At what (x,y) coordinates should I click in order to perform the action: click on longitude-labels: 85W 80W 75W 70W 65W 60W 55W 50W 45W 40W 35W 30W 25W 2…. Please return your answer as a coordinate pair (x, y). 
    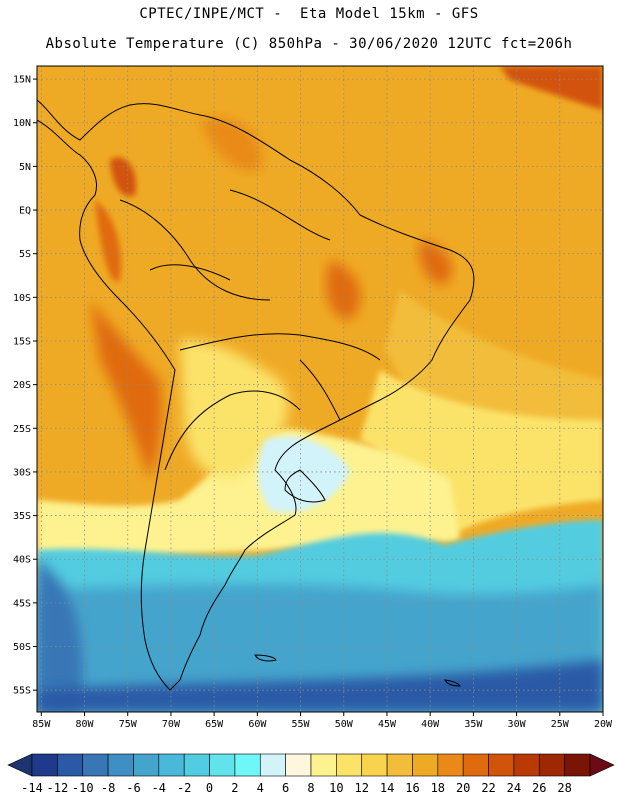
    Looking at the image, I should click on (322, 721).